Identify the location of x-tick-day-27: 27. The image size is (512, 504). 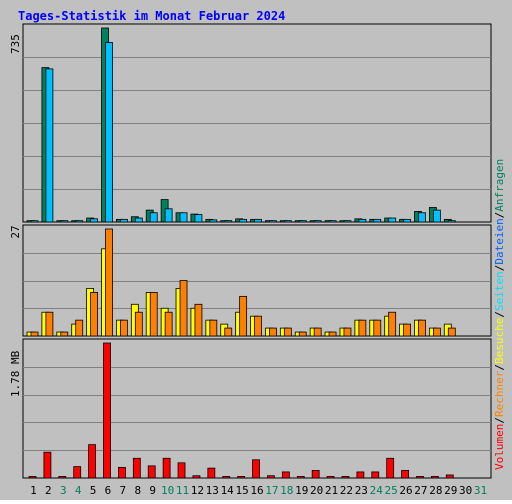
(420, 490).